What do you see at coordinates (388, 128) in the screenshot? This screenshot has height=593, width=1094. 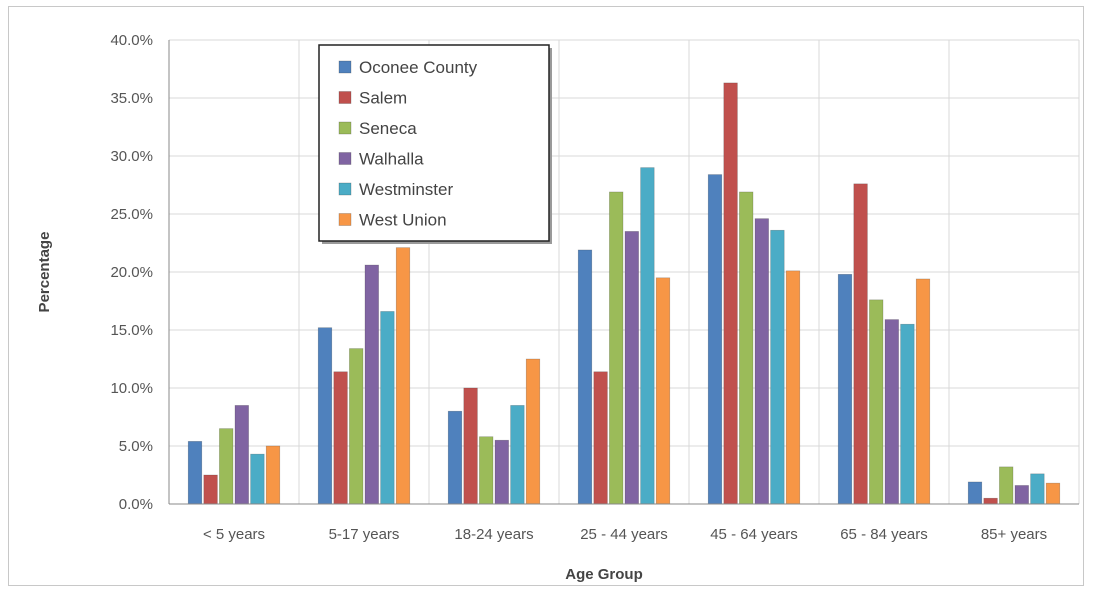 I see `legend-label: Seneca` at bounding box center [388, 128].